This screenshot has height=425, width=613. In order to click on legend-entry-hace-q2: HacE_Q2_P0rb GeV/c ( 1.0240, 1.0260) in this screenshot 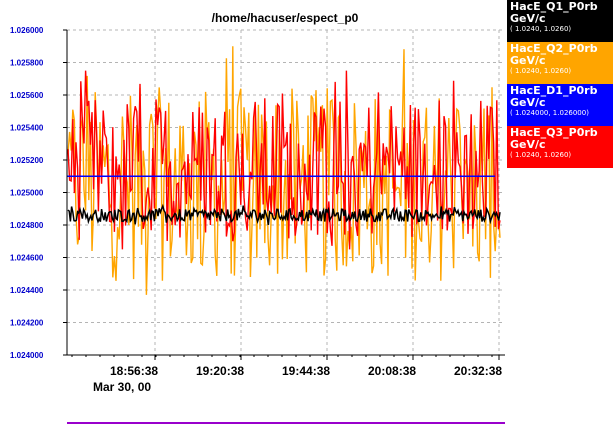, I will do `click(560, 63)`.